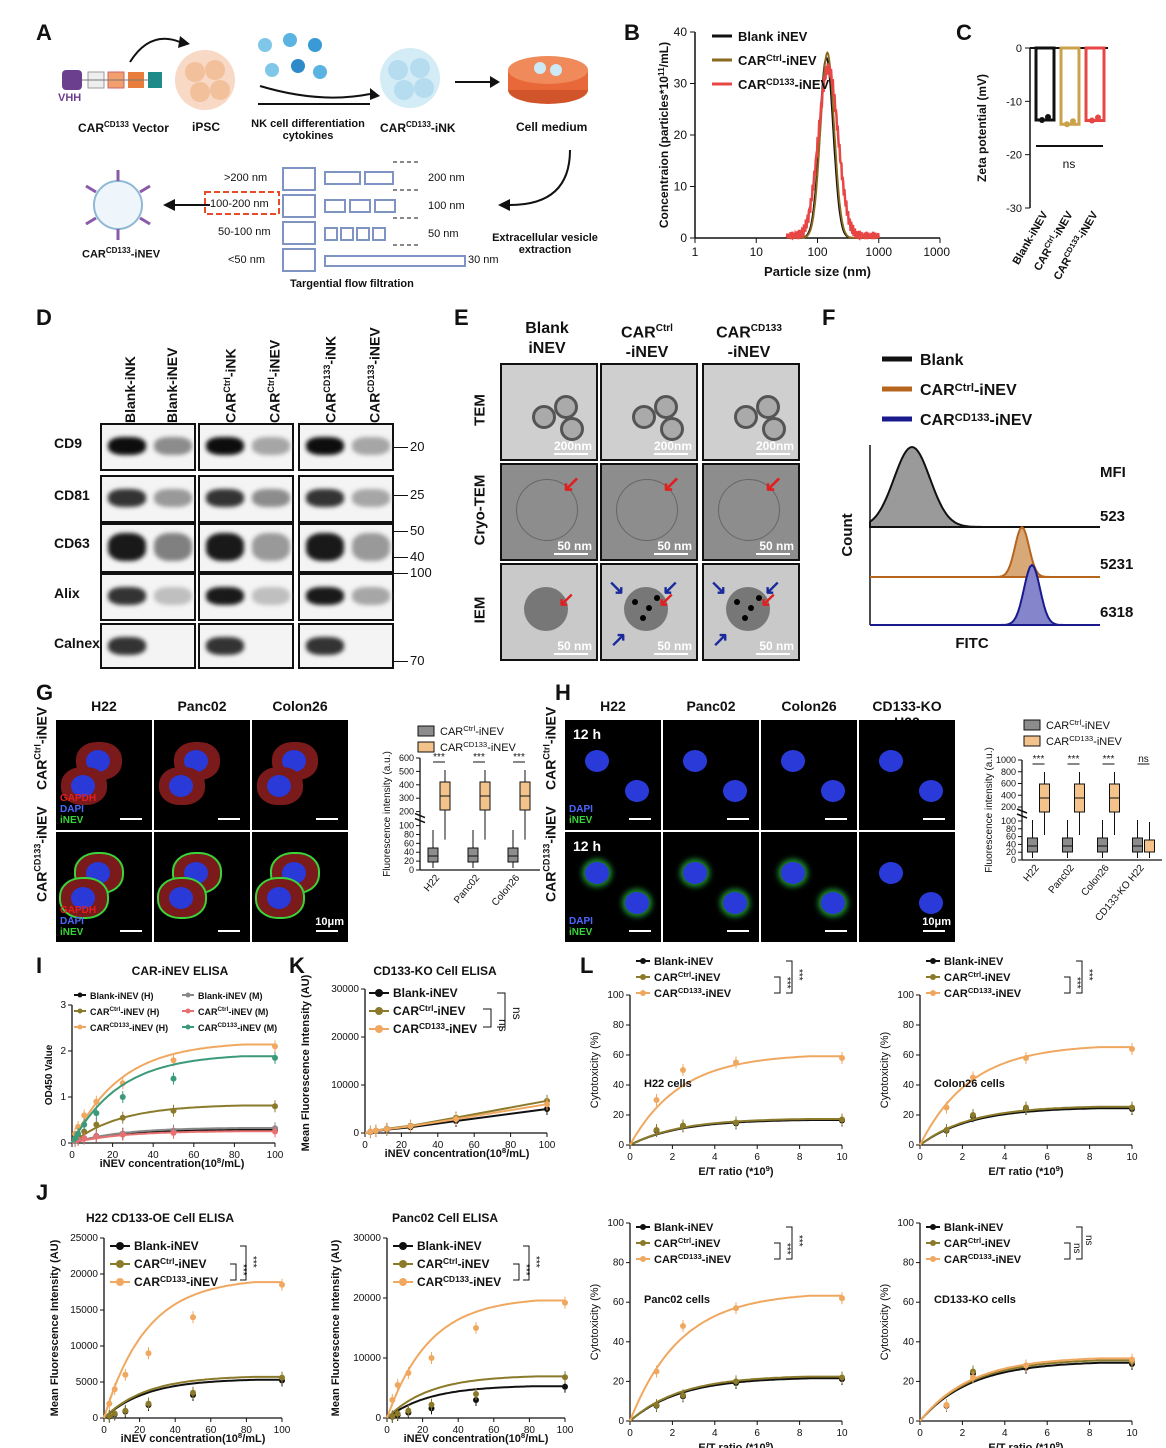 The width and height of the screenshot is (1166, 1448). I want to click on legend-label: CARCD133-iNEV, so click(976, 420).